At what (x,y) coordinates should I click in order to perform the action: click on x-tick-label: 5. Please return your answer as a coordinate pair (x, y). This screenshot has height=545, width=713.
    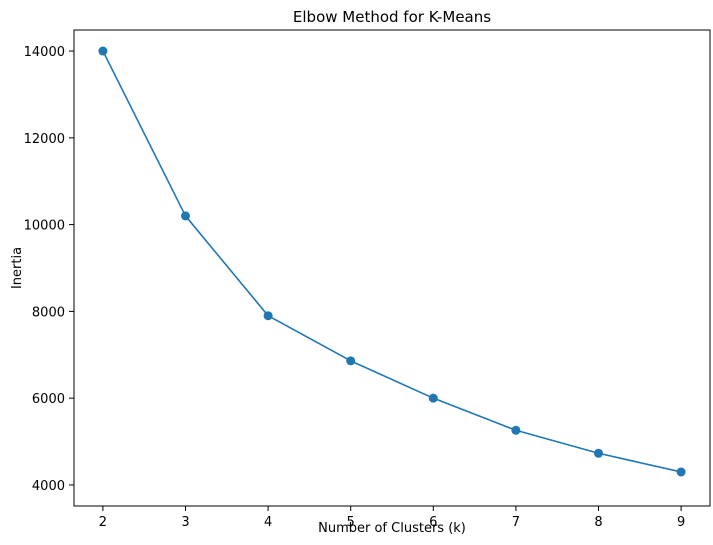
    Looking at the image, I should click on (351, 522).